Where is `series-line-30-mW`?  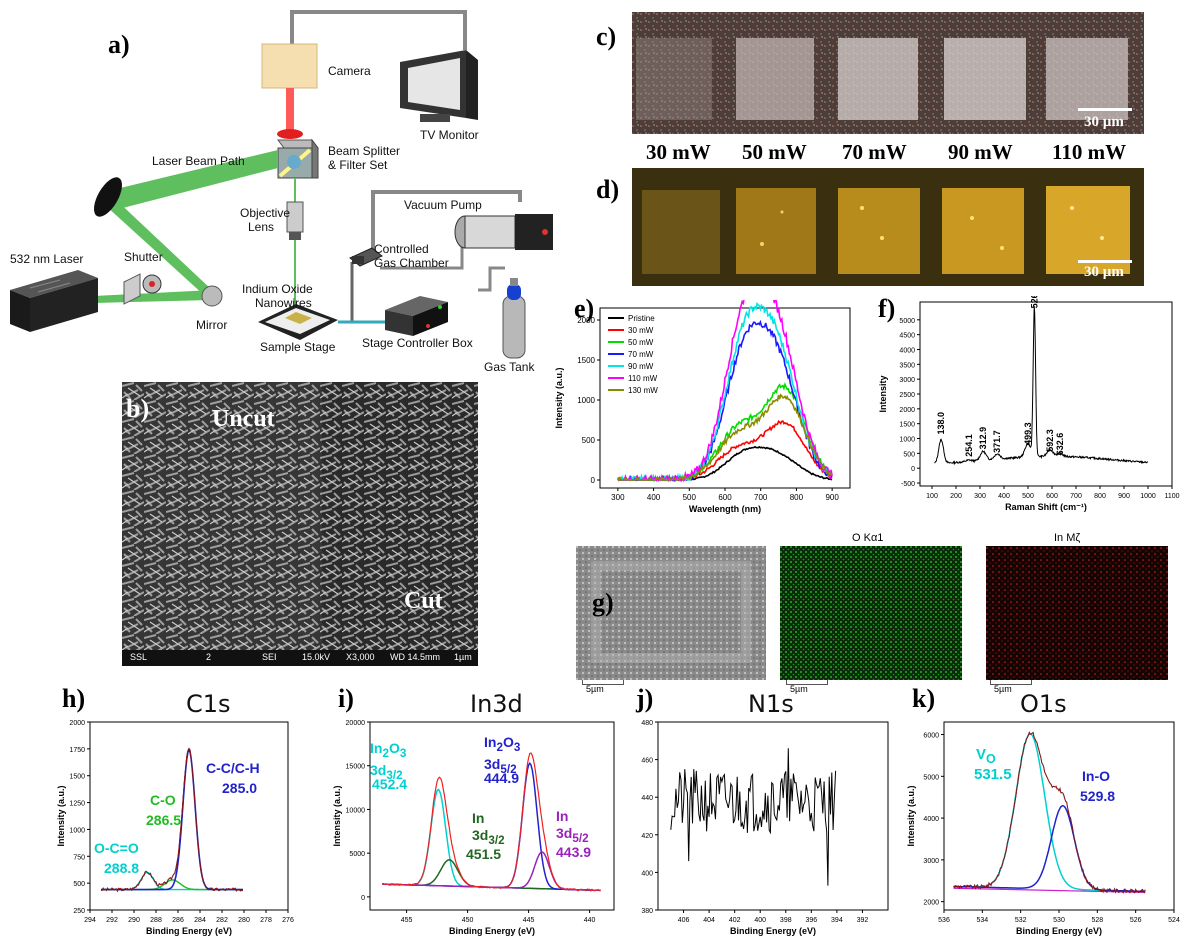
series-line-30-mW is located at coordinates (725, 450).